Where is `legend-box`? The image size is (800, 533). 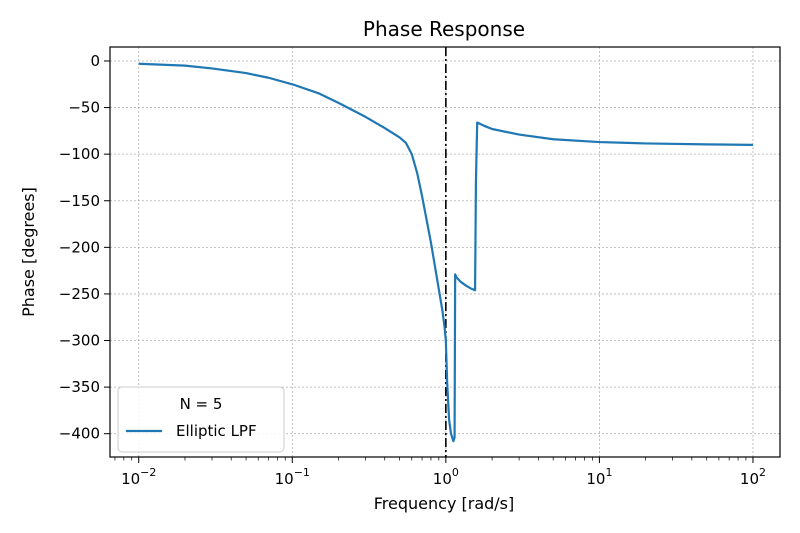
legend-box is located at coordinates (201, 419).